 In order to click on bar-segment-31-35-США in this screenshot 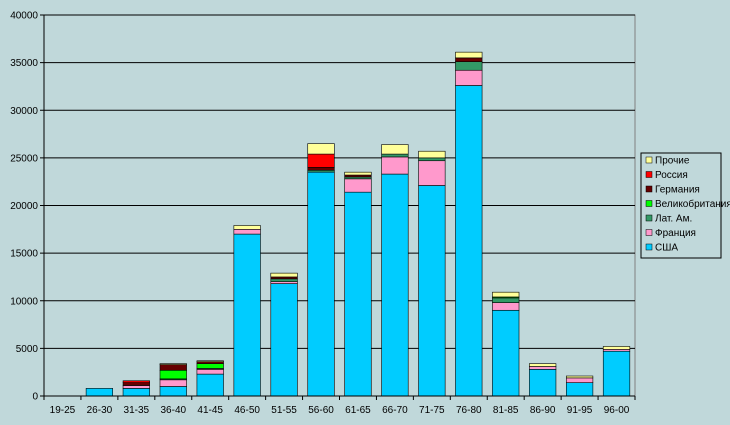, I will do `click(136, 392)`.